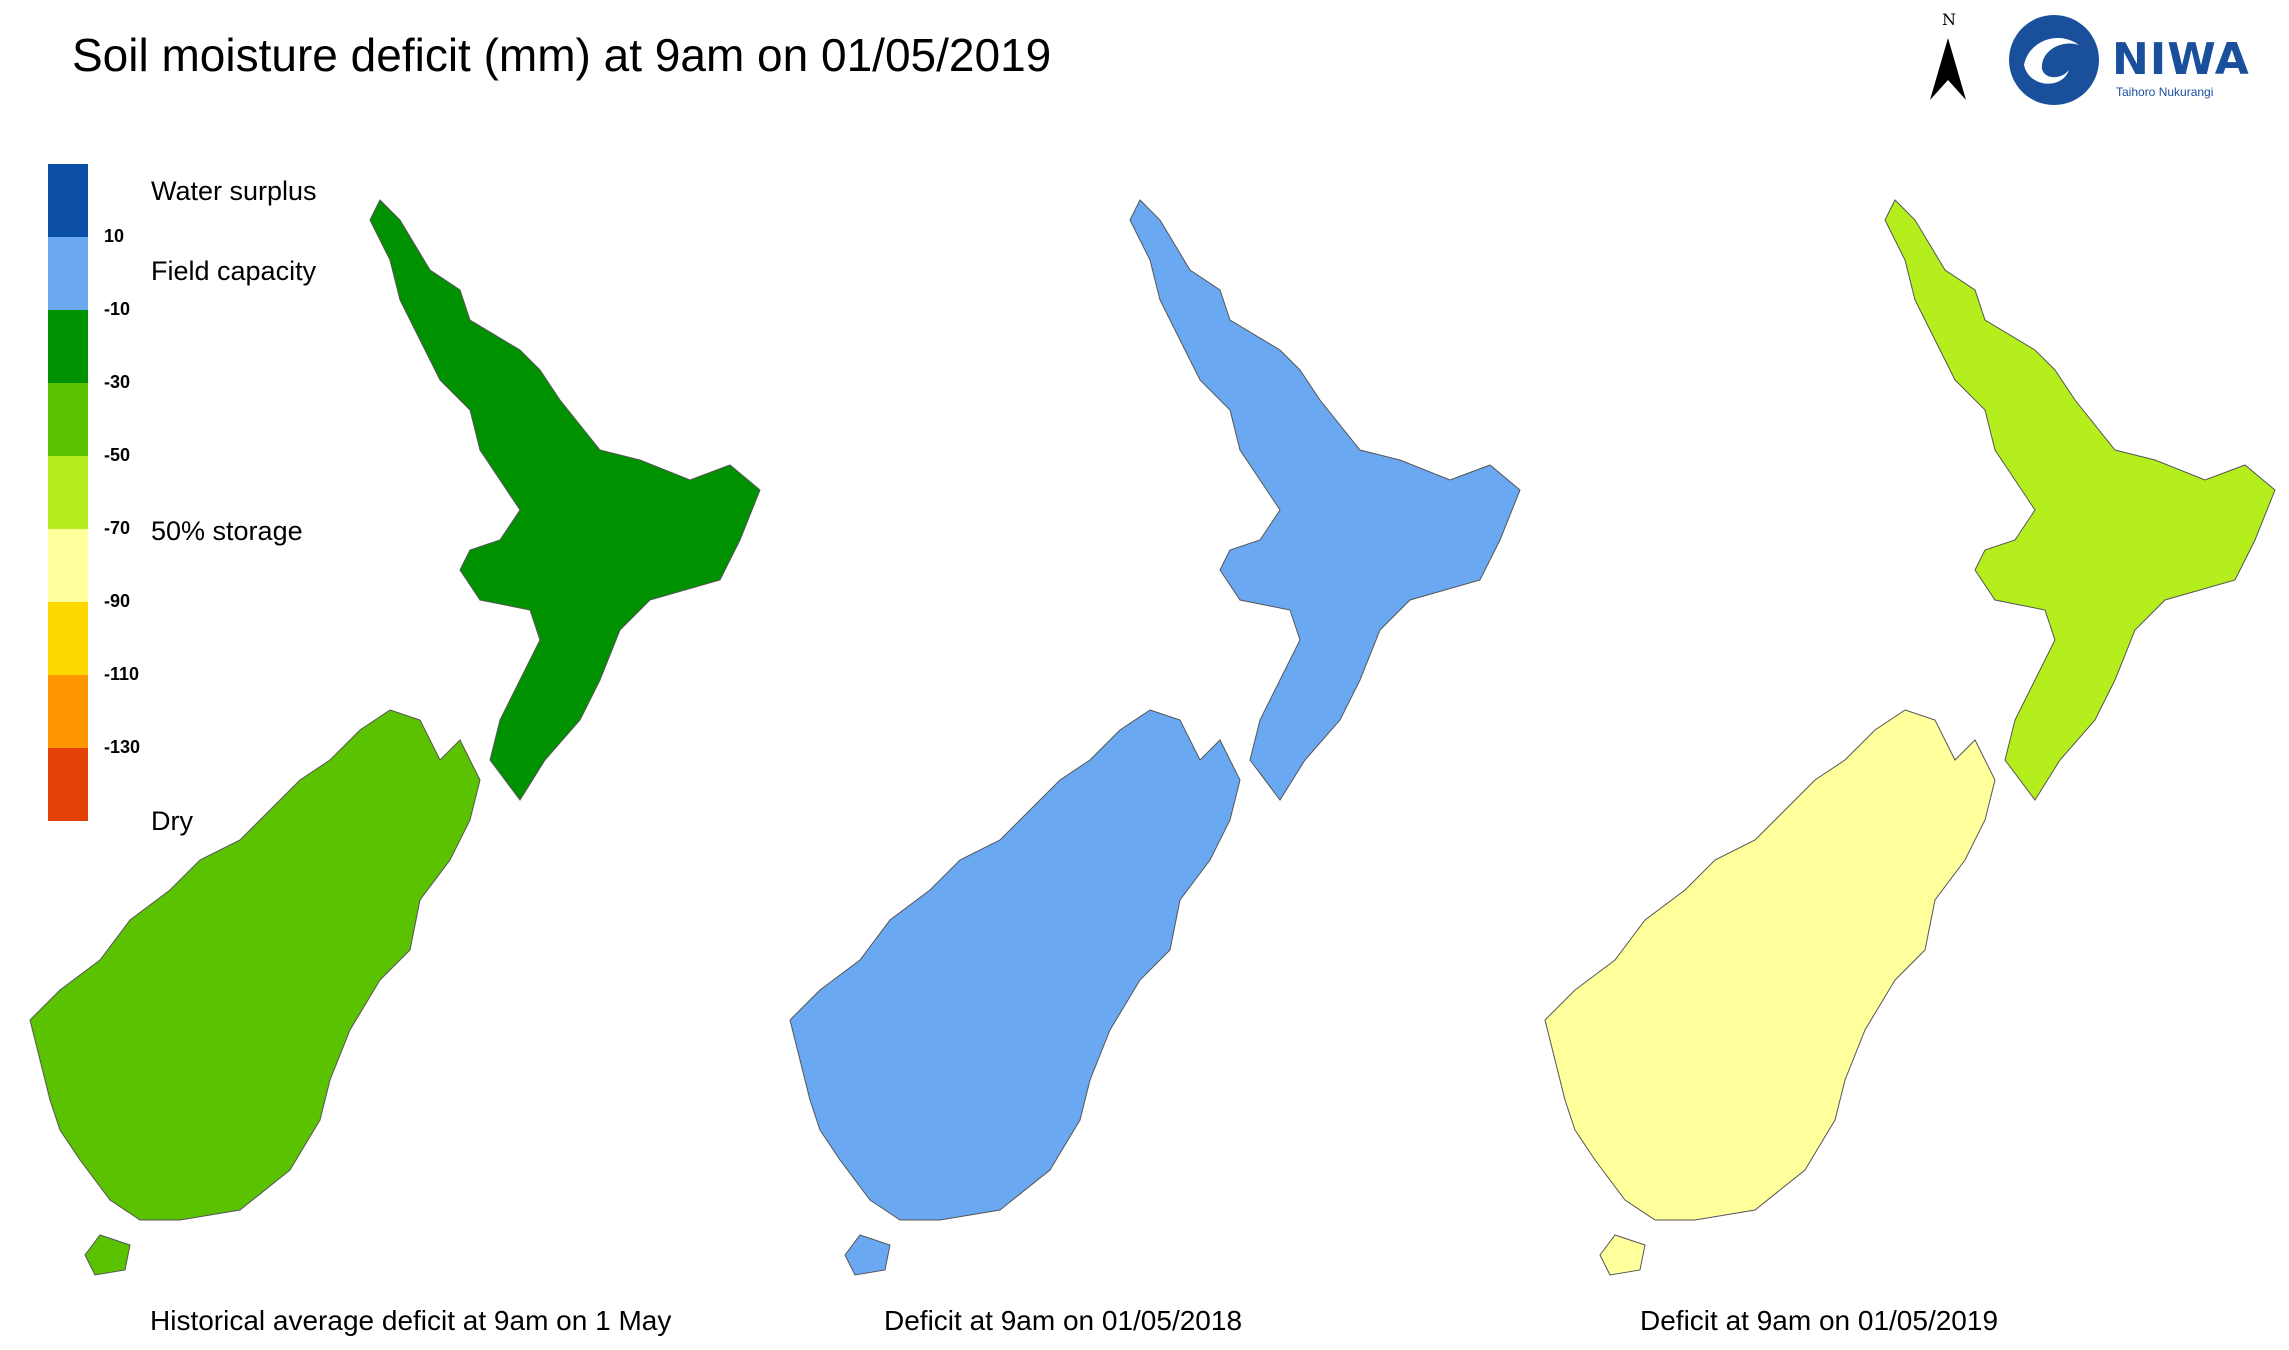 This screenshot has width=2289, height=1350. Describe the element at coordinates (2181, 59) in the screenshot. I see `logo-wordmark: NIWA` at that location.